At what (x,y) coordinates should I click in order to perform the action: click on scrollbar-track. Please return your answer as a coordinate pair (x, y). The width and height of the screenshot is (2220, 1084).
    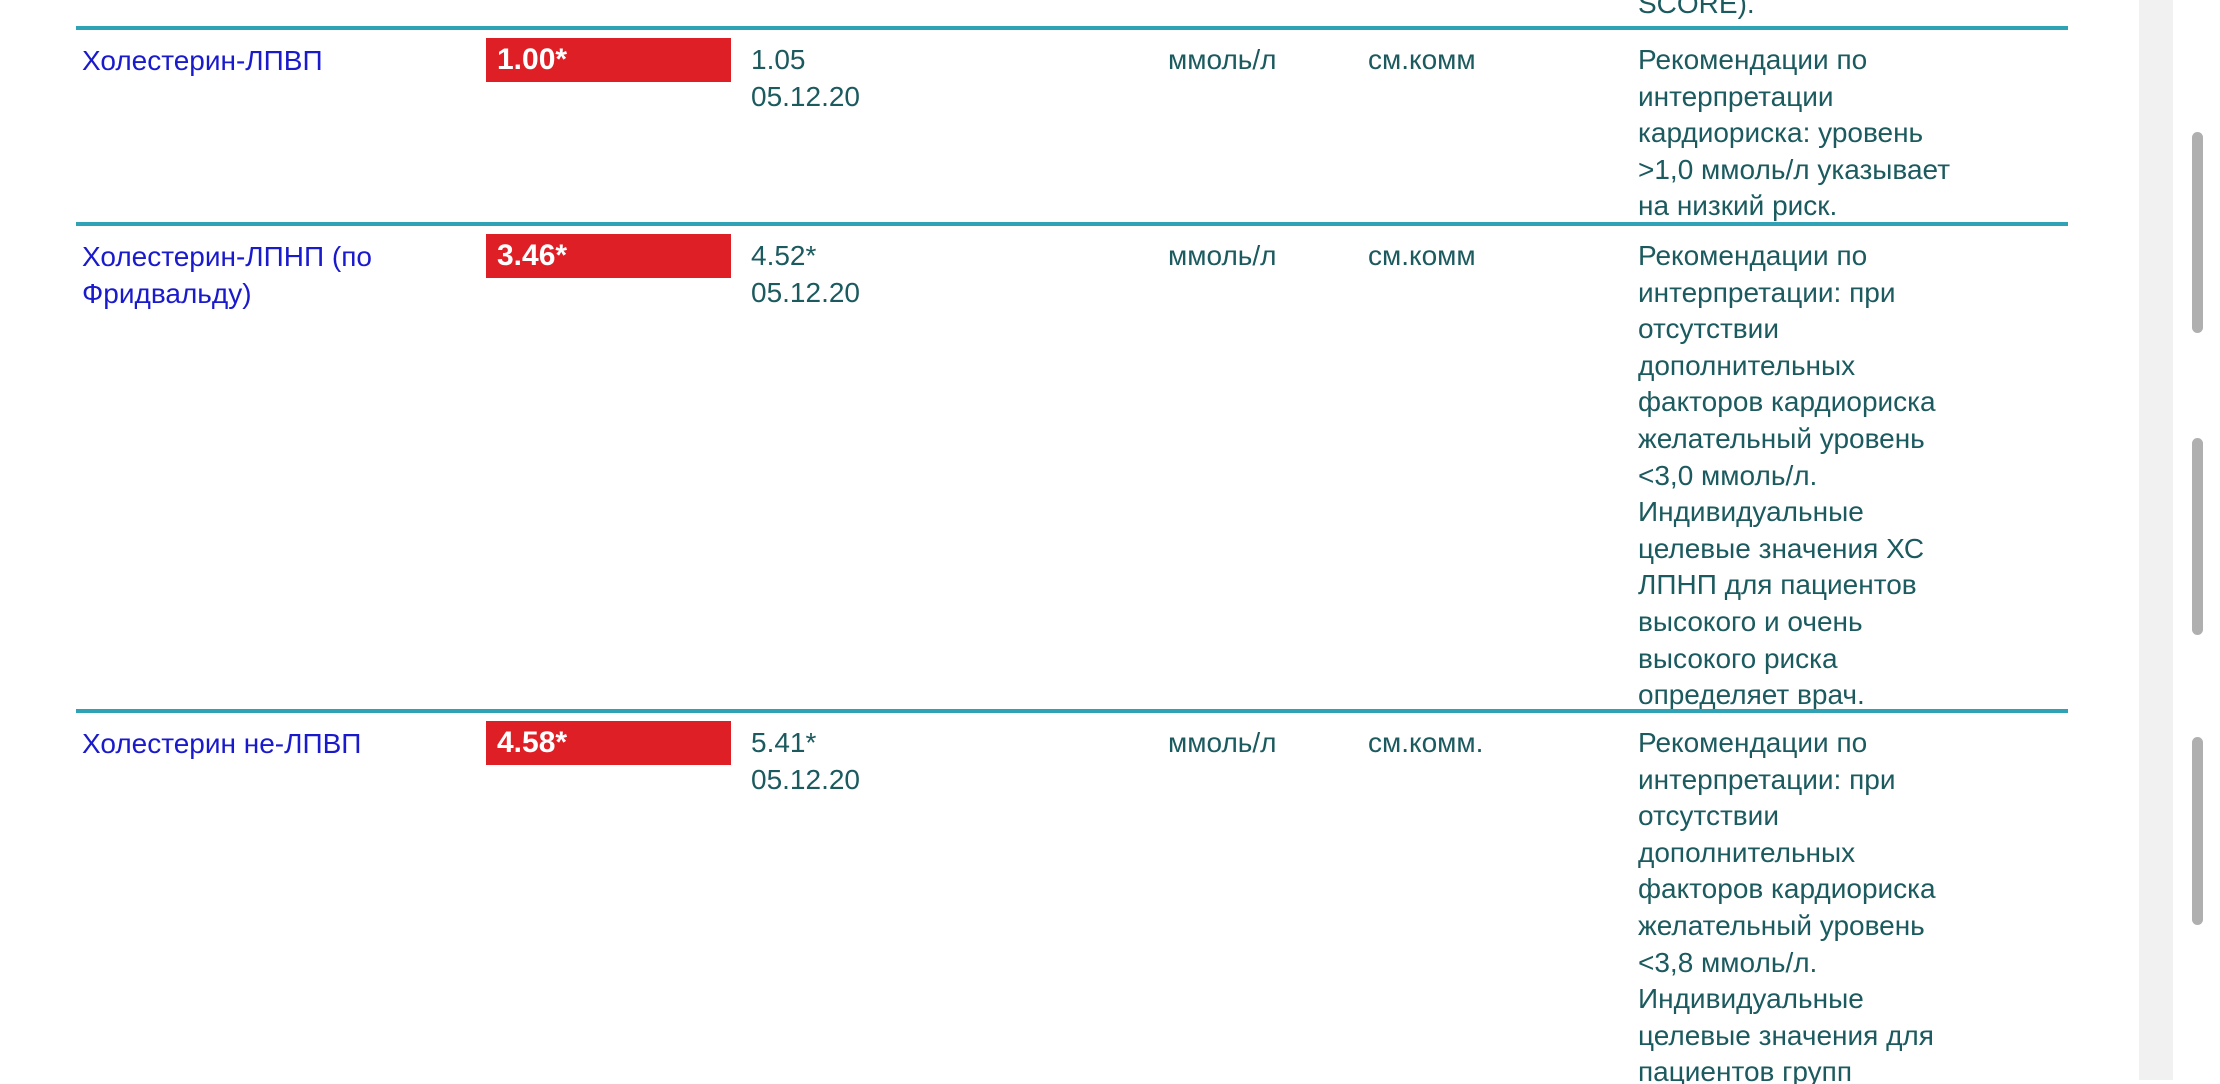
    Looking at the image, I should click on (2156, 540).